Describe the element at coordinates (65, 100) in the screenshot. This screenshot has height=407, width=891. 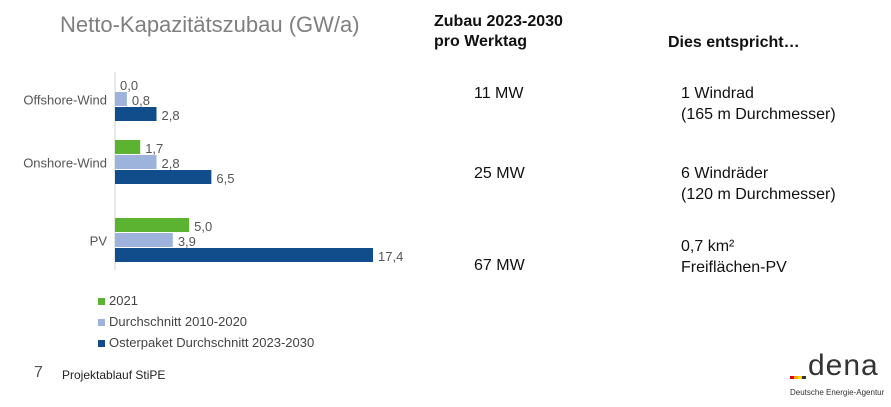
I see `category-label: Offshore-Wind` at that location.